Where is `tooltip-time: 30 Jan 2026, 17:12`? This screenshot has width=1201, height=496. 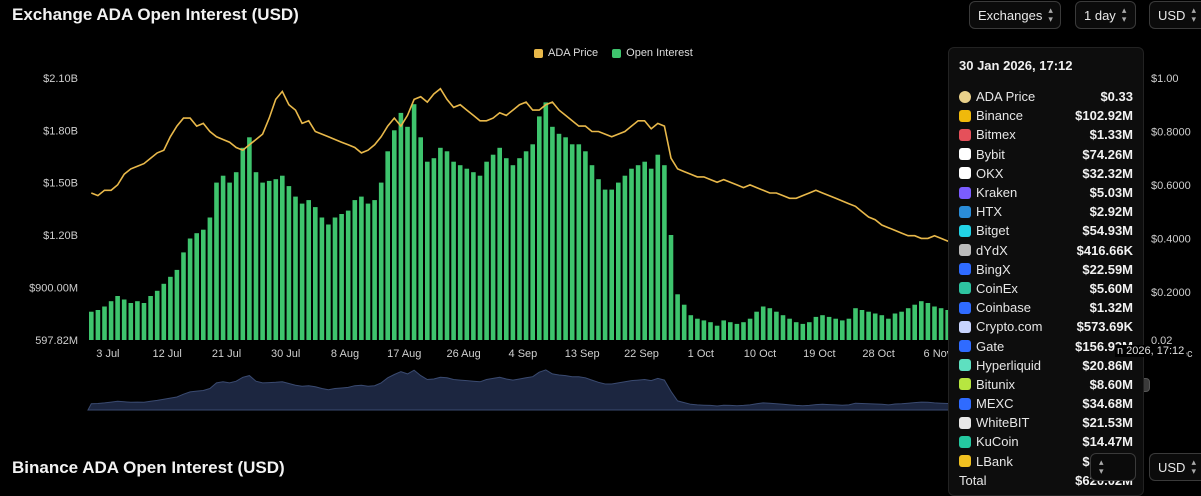 tooltip-time: 30 Jan 2026, 17:12 is located at coordinates (1016, 65).